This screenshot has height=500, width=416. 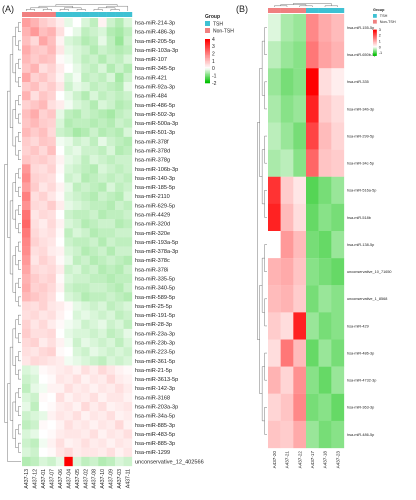 What do you see at coordinates (156, 170) in the screenshot?
I see `a-row-label: hsa-miR-106b-3p` at bounding box center [156, 170].